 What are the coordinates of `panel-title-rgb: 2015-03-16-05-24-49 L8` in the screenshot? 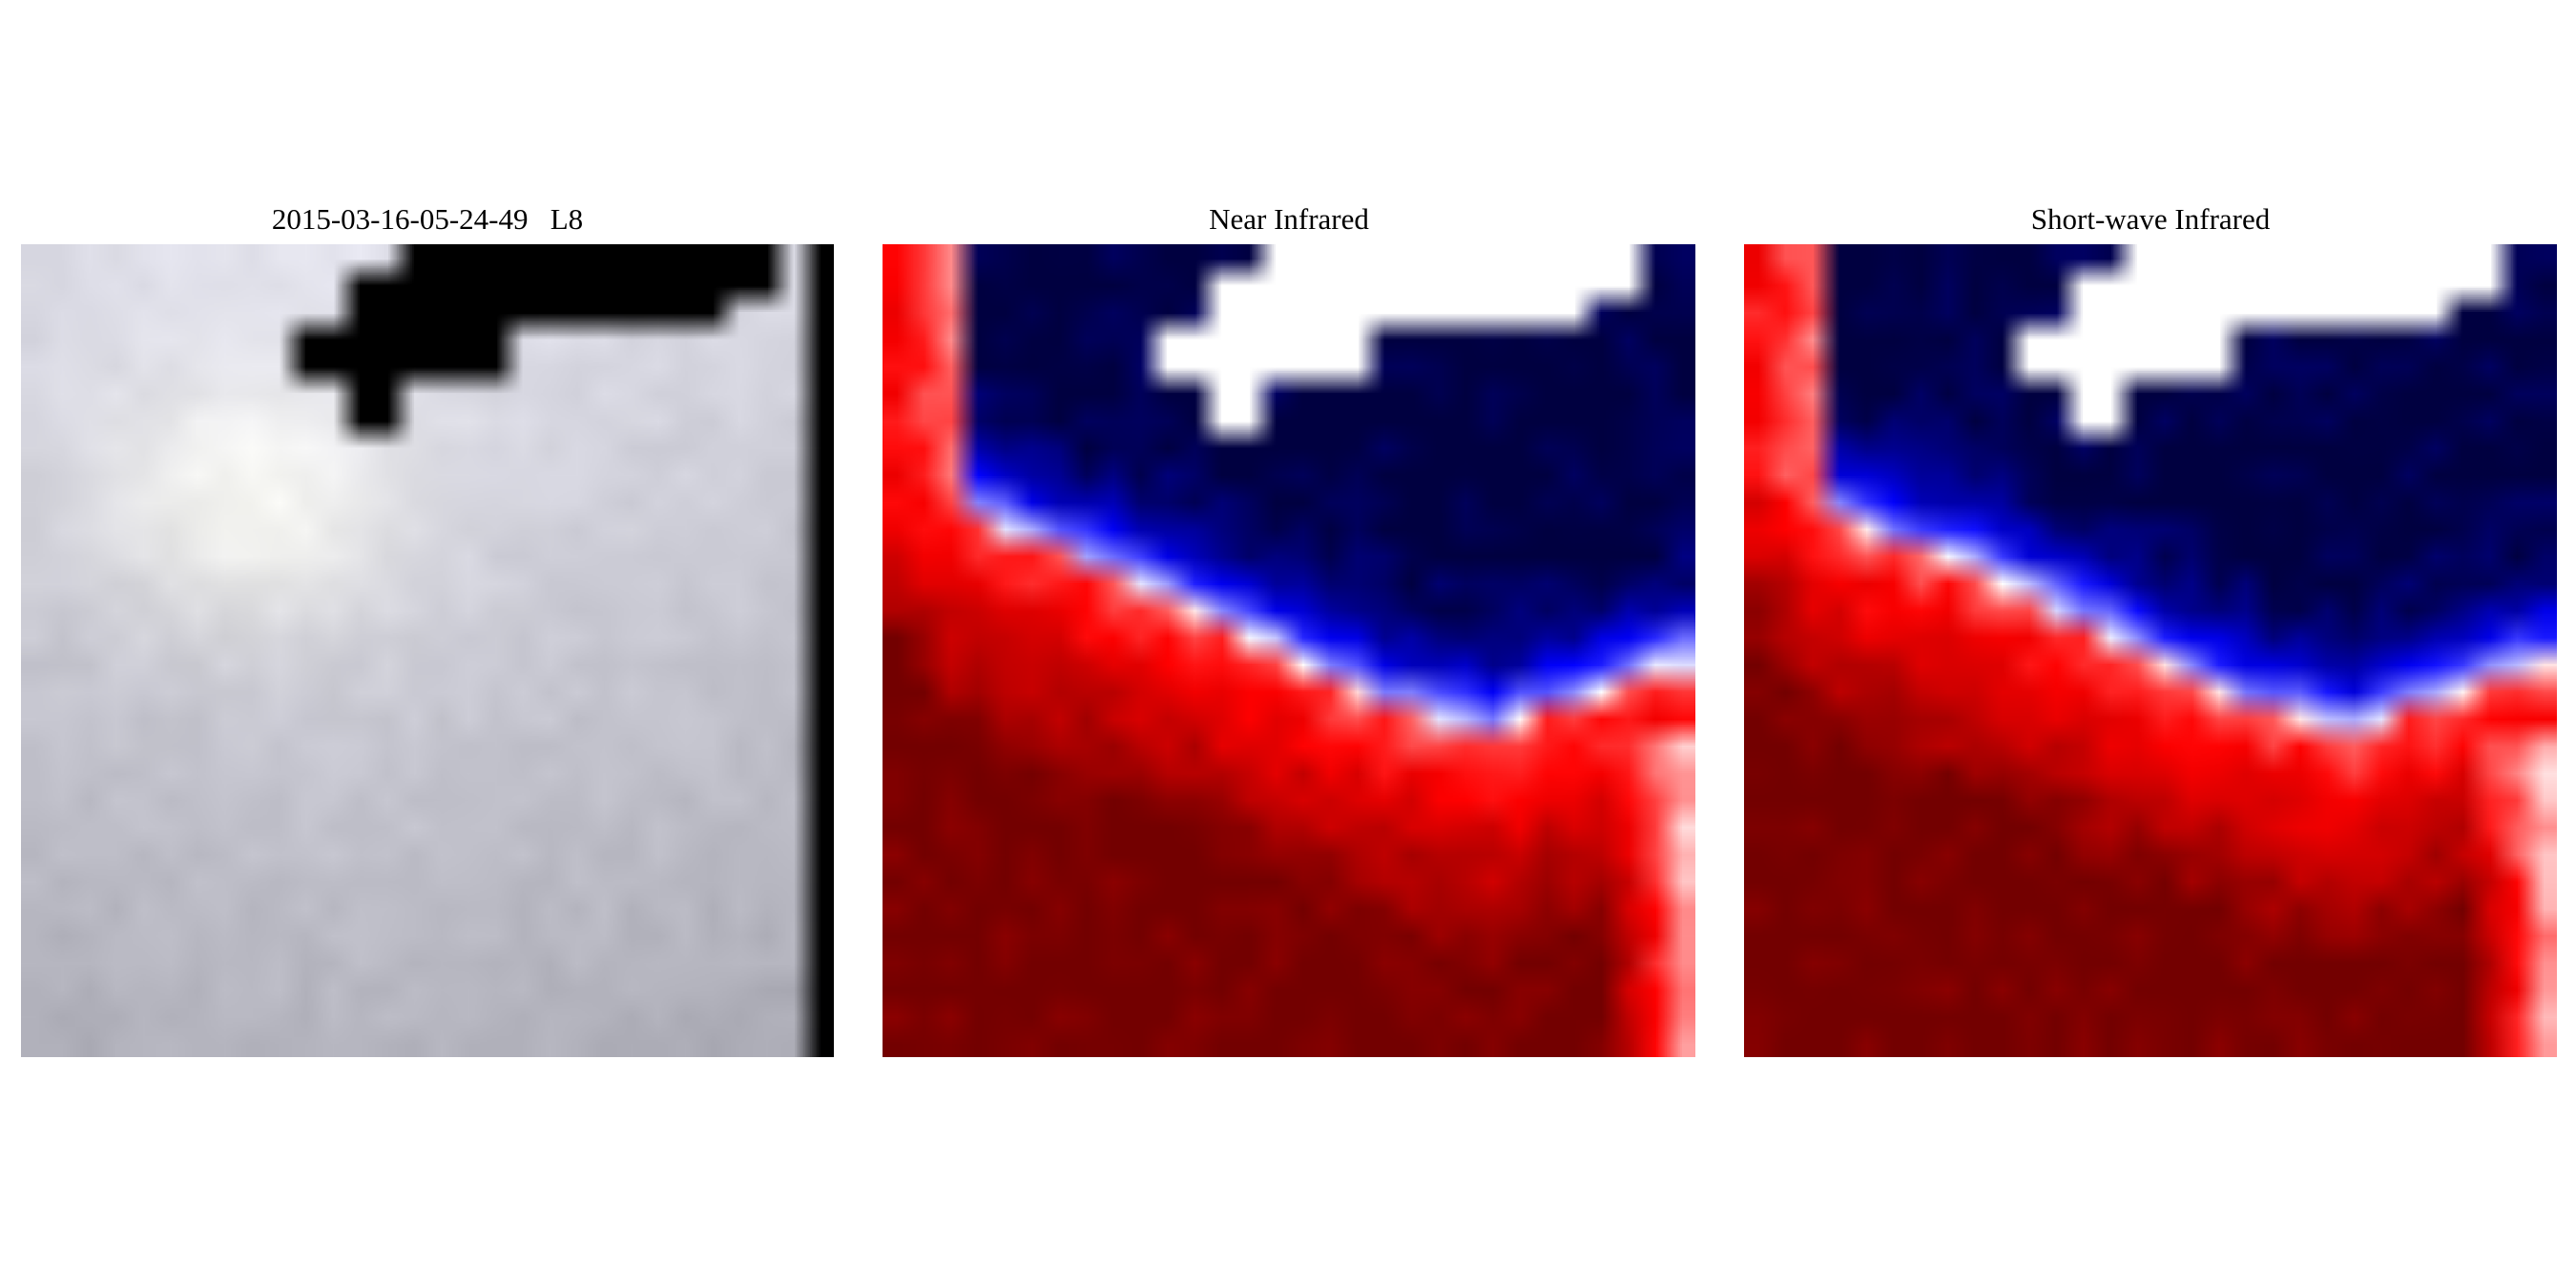 It's located at (427, 219).